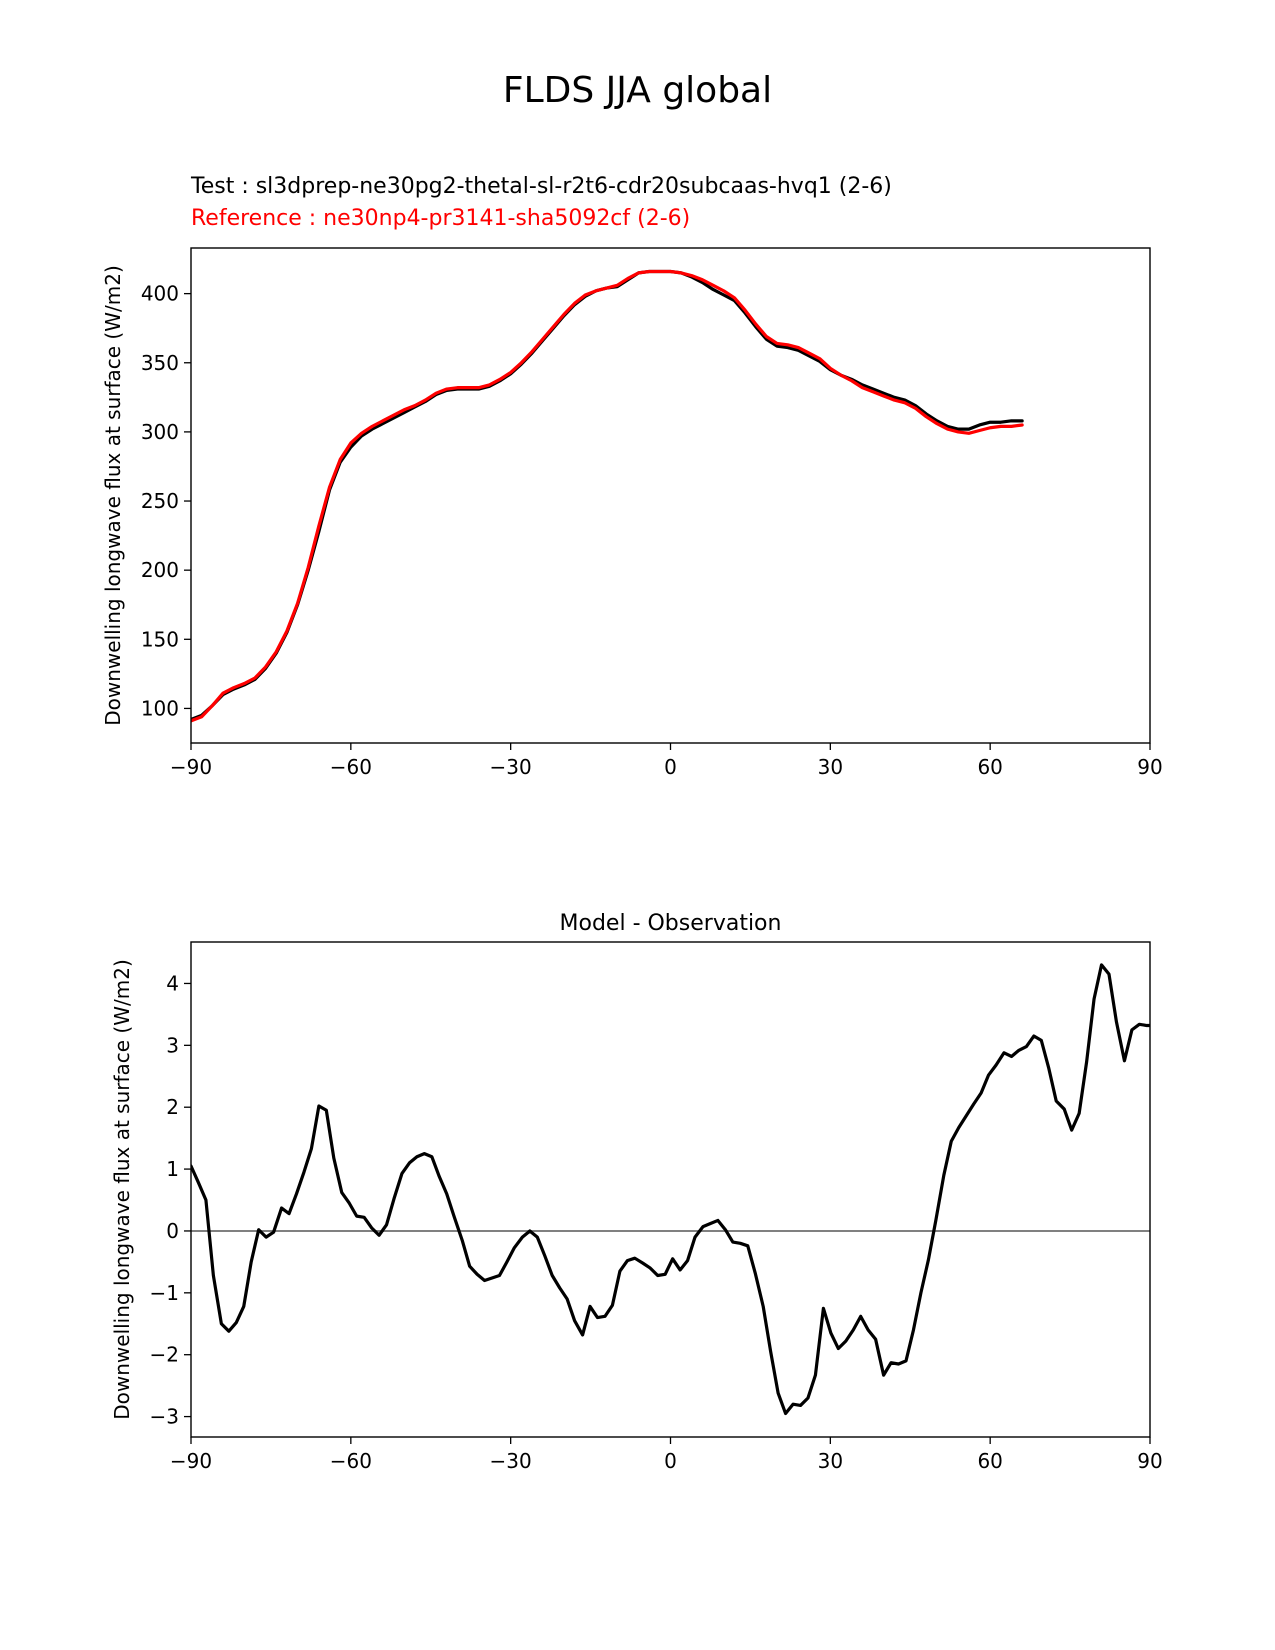  Describe the element at coordinates (160, 570) in the screenshot. I see `y-tick-label: 200` at that location.